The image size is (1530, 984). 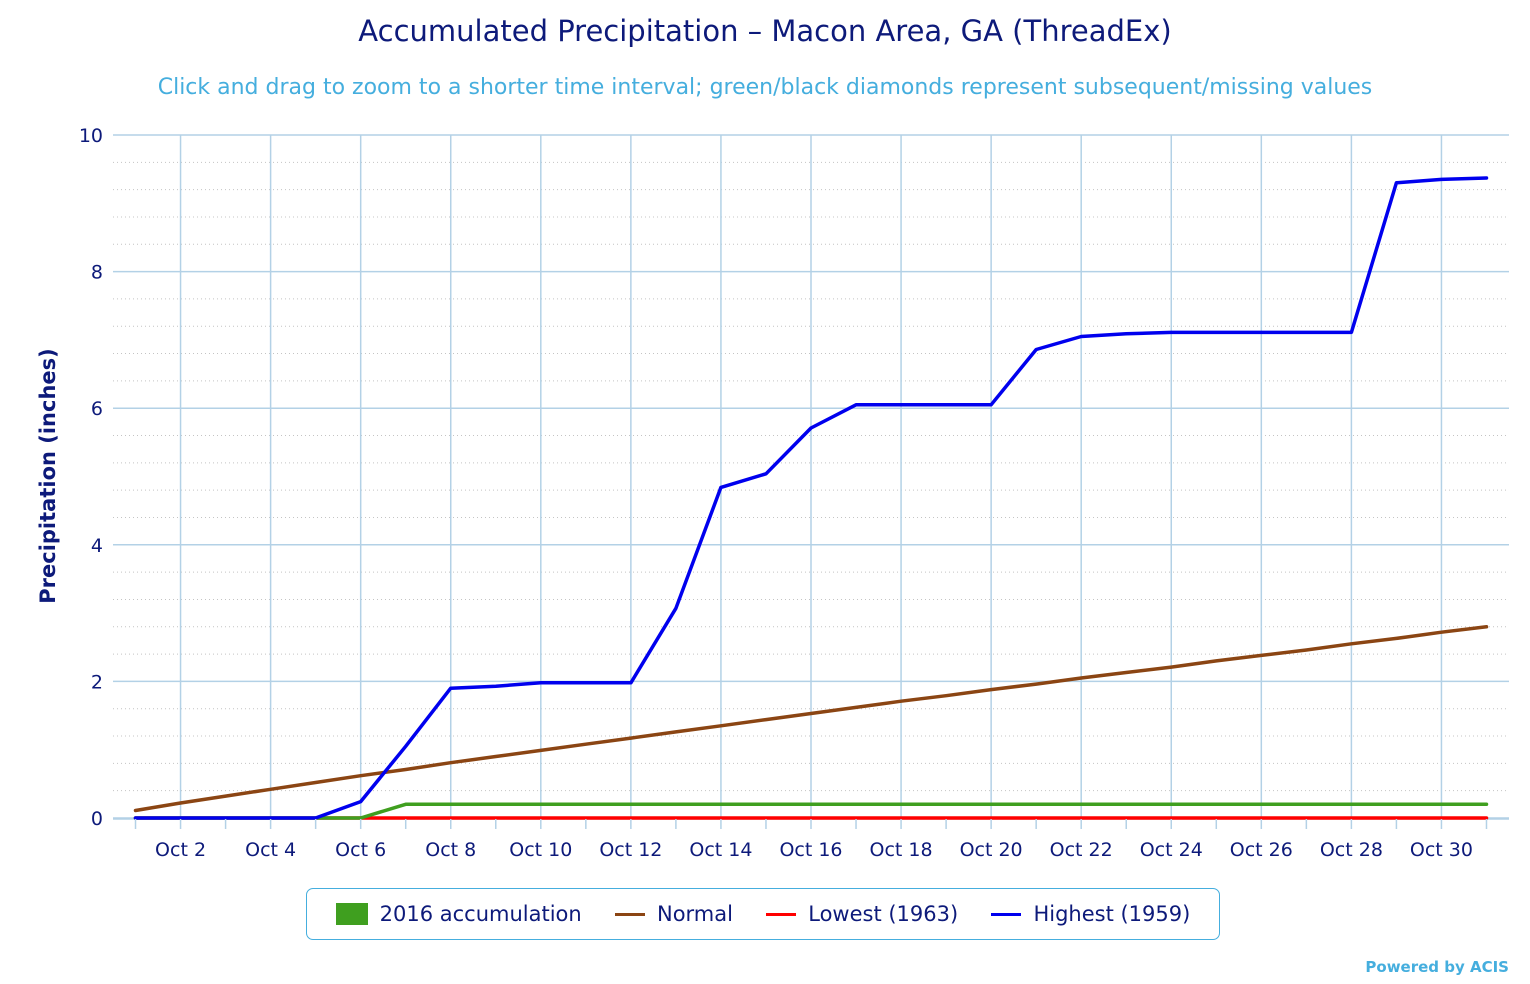 I want to click on legend-item-2016-accumulation: 2016 accumulation, so click(x=458, y=914).